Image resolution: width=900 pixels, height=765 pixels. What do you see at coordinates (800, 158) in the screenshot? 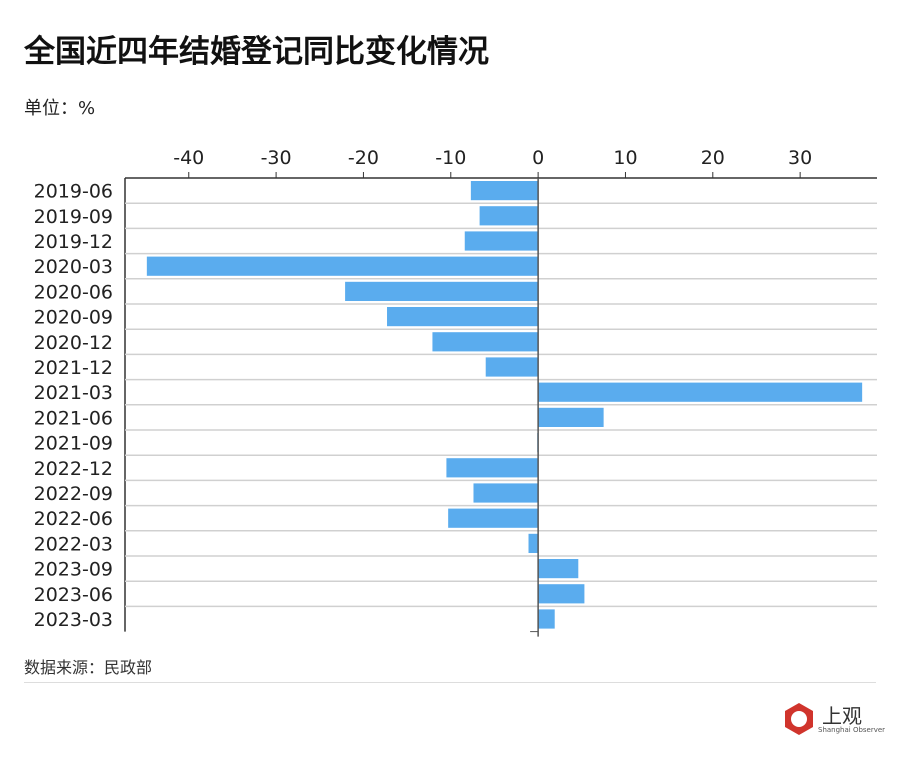
I see `x-tick-label: 30` at bounding box center [800, 158].